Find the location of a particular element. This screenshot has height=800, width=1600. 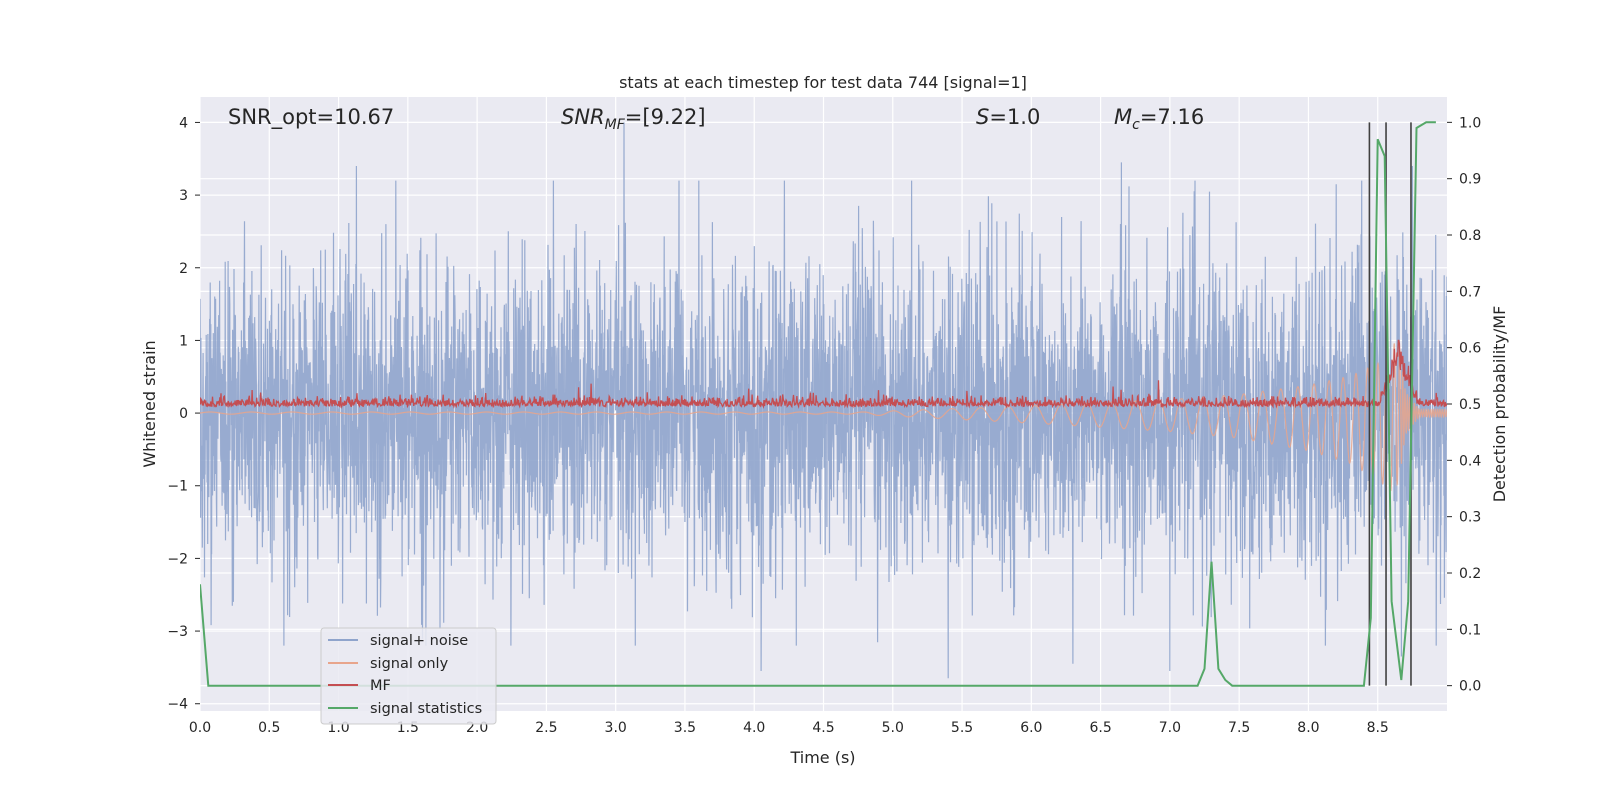

x-tick-label: 6.5 is located at coordinates (1100, 728).